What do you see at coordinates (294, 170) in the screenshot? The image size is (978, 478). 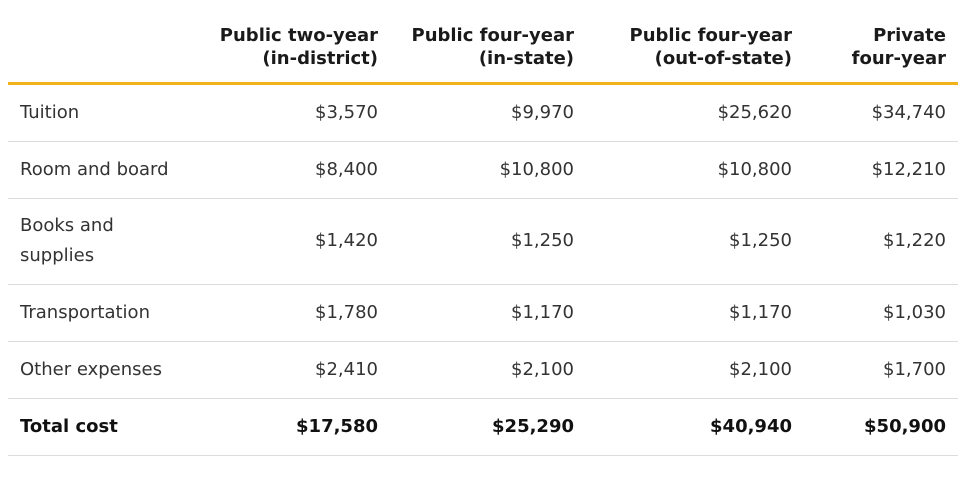 I see `table-cell: $8,400` at bounding box center [294, 170].